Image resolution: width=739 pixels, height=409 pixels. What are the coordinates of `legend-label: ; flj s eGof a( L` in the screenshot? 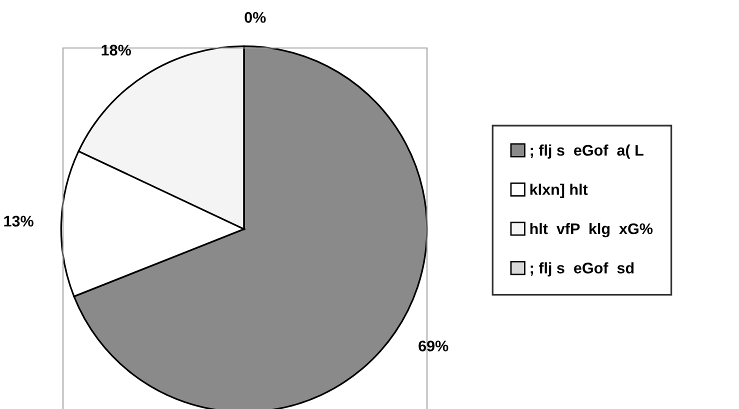 It's located at (587, 151).